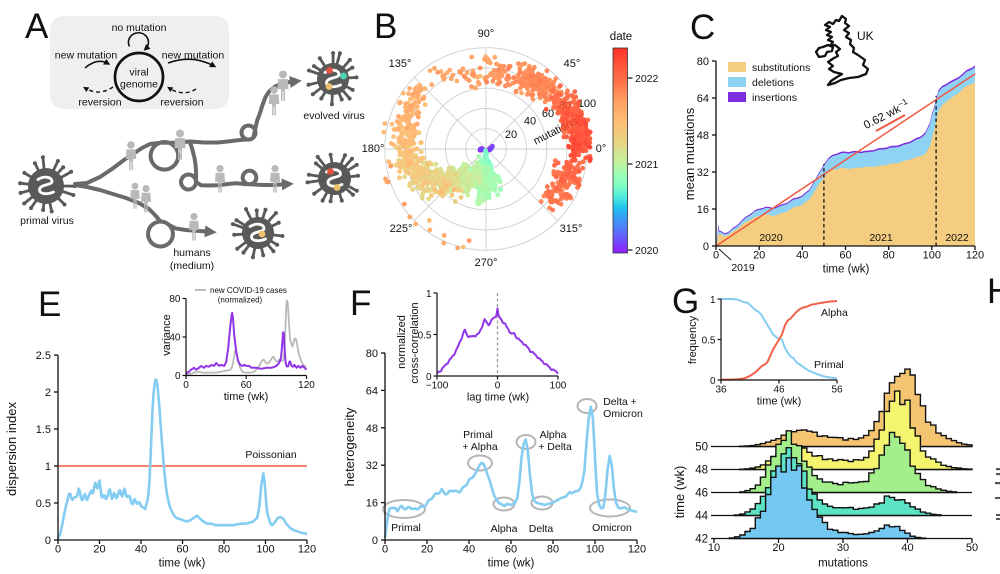  I want to click on svg-text: Delta, so click(541, 529).